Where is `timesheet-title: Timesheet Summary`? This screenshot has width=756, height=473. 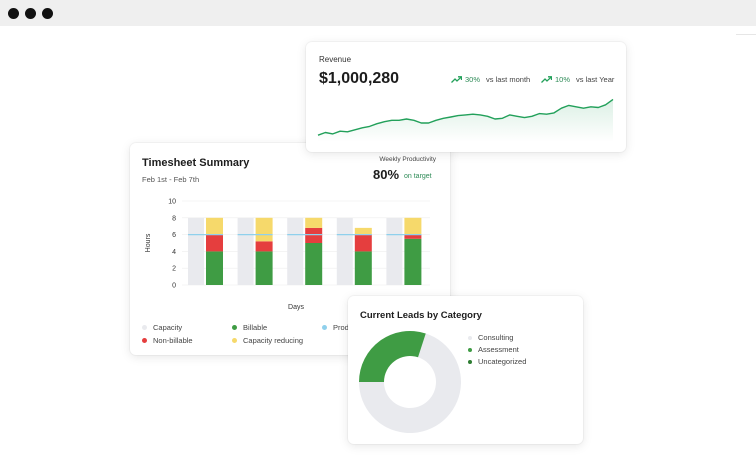 timesheet-title: Timesheet Summary is located at coordinates (196, 163).